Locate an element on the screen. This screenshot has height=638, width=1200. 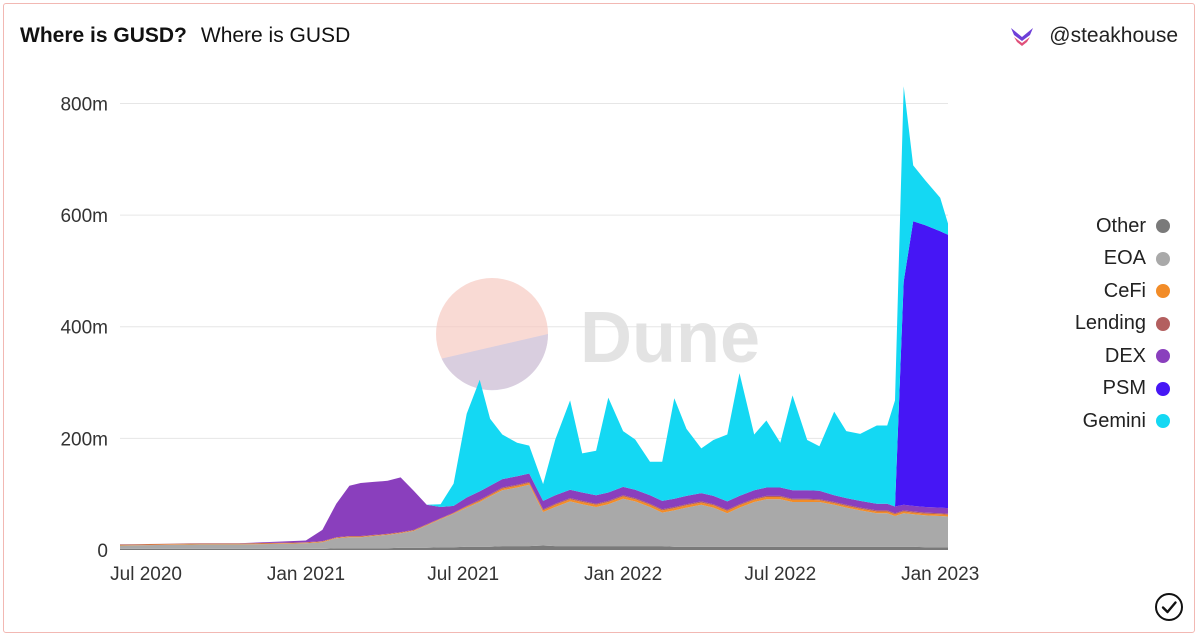
legend-label: EOA is located at coordinates (1124, 258).